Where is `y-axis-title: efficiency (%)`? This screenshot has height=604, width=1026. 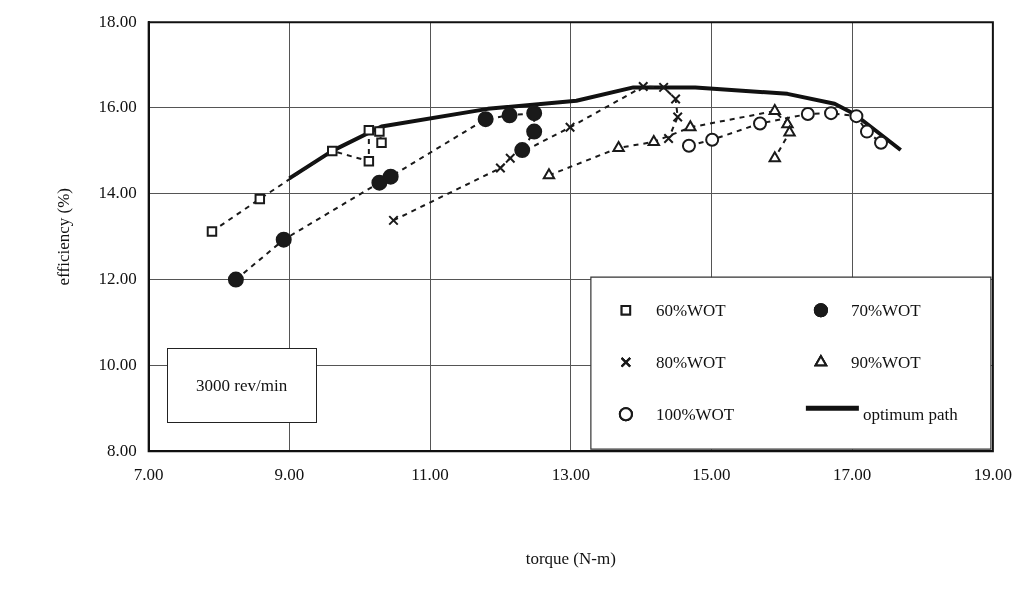 y-axis-title: efficiency (%) is located at coordinates (63, 237).